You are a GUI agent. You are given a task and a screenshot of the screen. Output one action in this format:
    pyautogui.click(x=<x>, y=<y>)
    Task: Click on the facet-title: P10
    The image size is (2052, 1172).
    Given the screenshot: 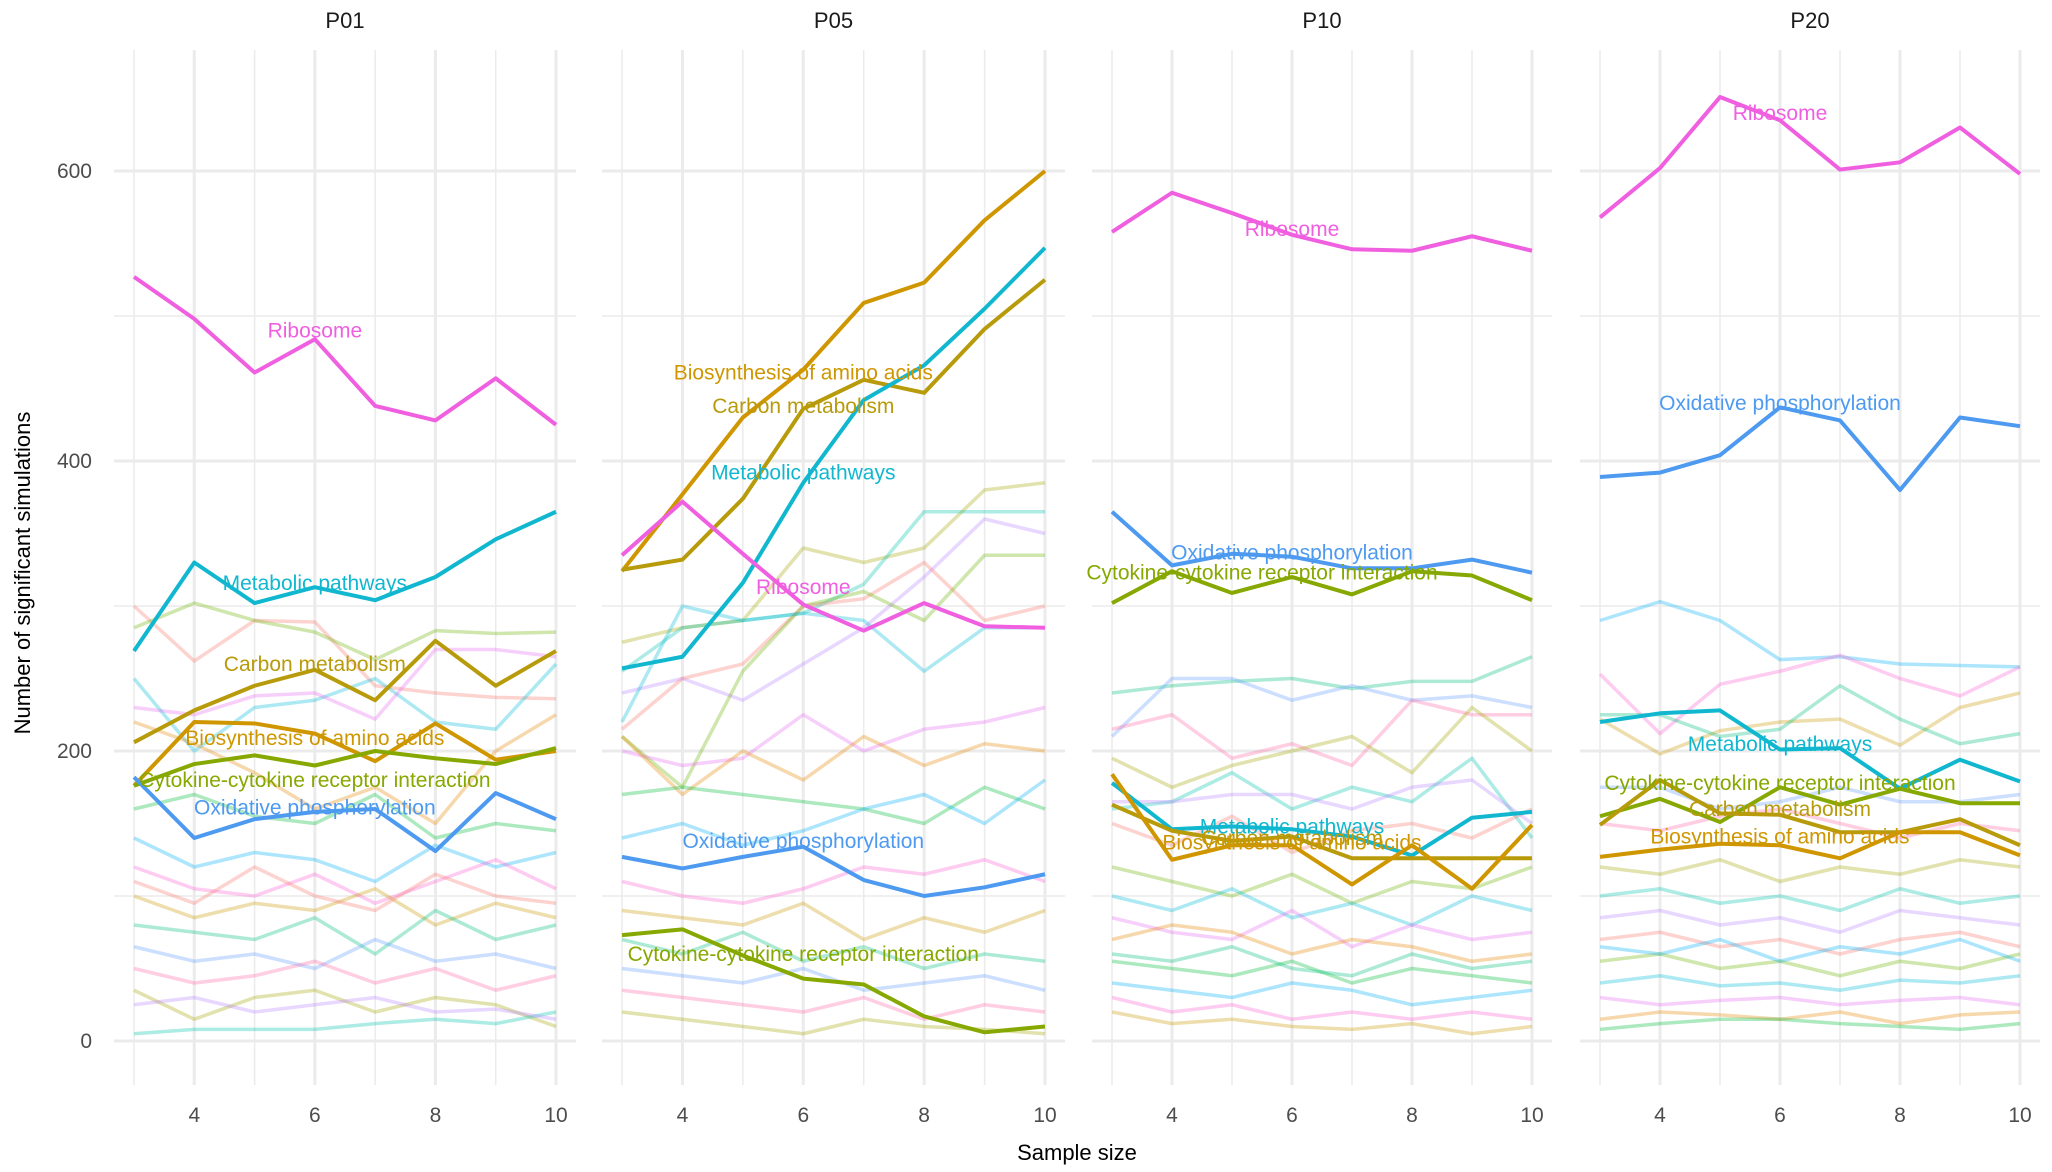 What is the action you would take?
    pyautogui.click(x=1321, y=20)
    